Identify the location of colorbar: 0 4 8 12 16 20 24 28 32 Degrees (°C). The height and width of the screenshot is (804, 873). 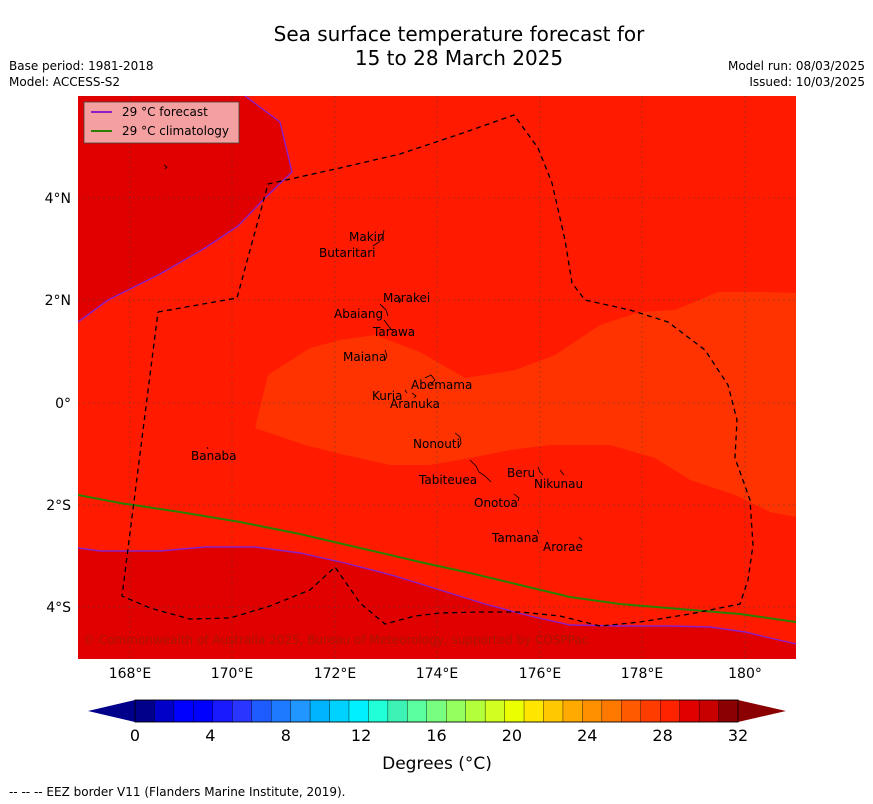
(437, 736).